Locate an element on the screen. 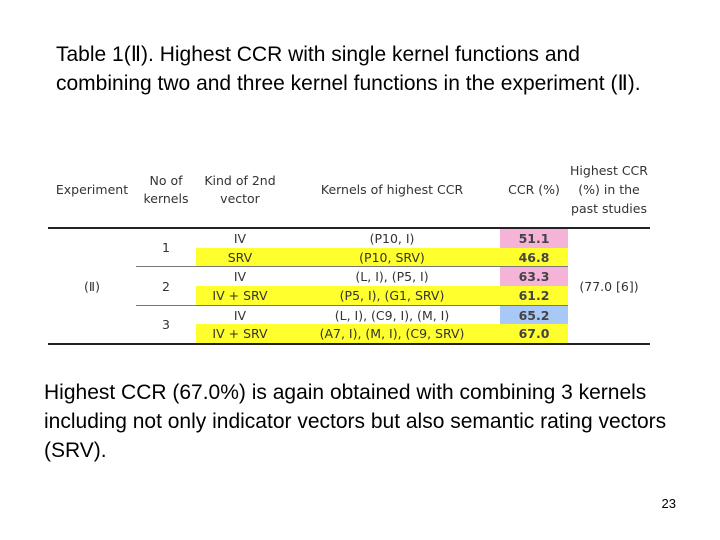 The height and width of the screenshot is (540, 720). table-row: 2 IV (L, I), (P5, I) 63.3 is located at coordinates (349, 286).